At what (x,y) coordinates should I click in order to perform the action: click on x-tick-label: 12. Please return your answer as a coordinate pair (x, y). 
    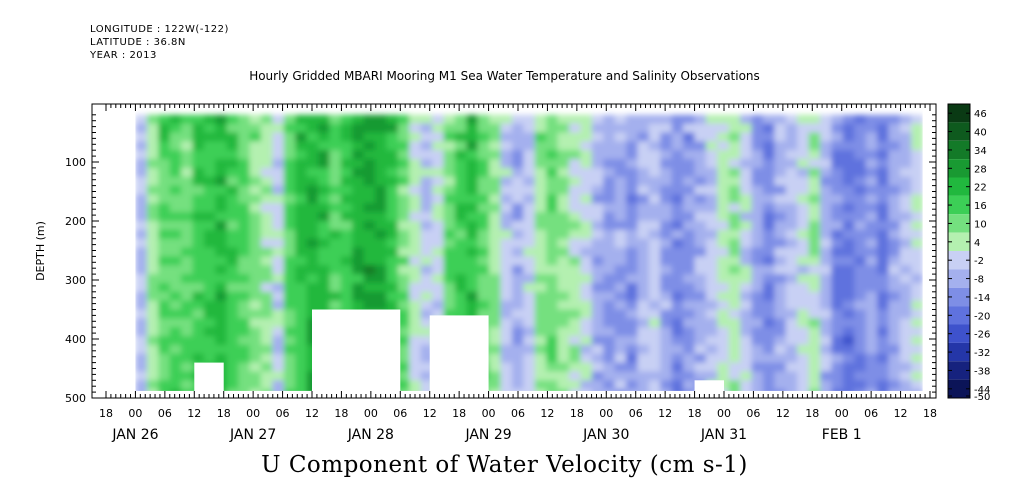
    Looking at the image, I should click on (312, 413).